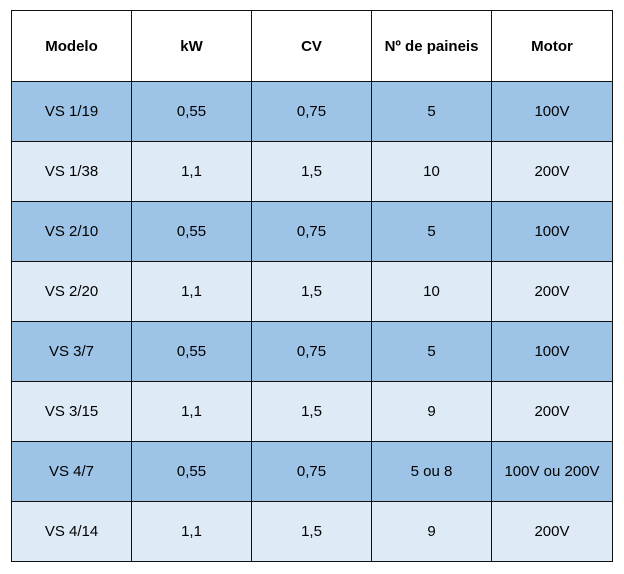 The height and width of the screenshot is (574, 624). I want to click on table-row: VS 2/10 0,55 0,75 5 100V, so click(312, 231).